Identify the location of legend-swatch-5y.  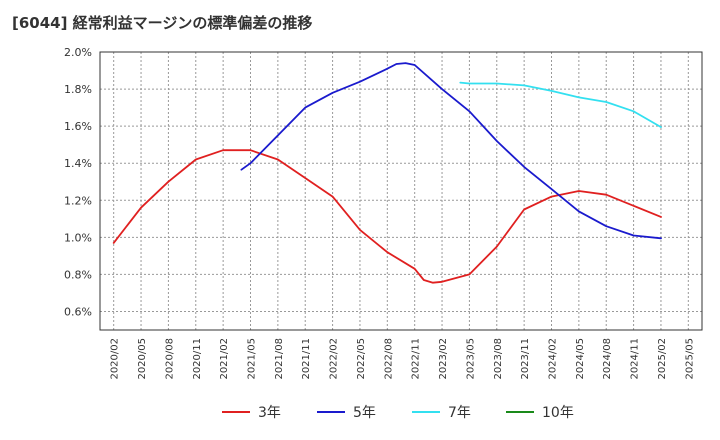
(331, 412).